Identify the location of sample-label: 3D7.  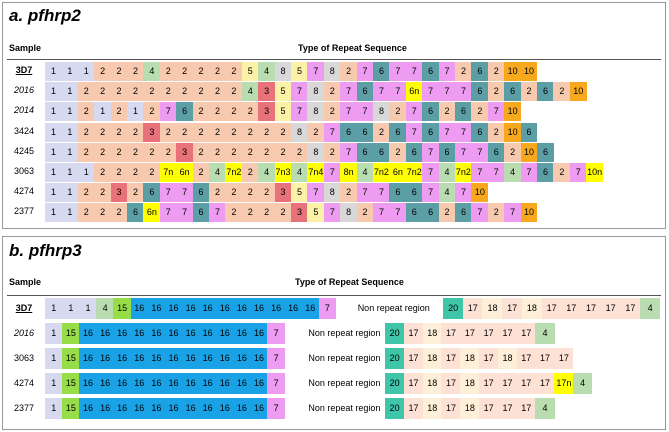
(24, 308).